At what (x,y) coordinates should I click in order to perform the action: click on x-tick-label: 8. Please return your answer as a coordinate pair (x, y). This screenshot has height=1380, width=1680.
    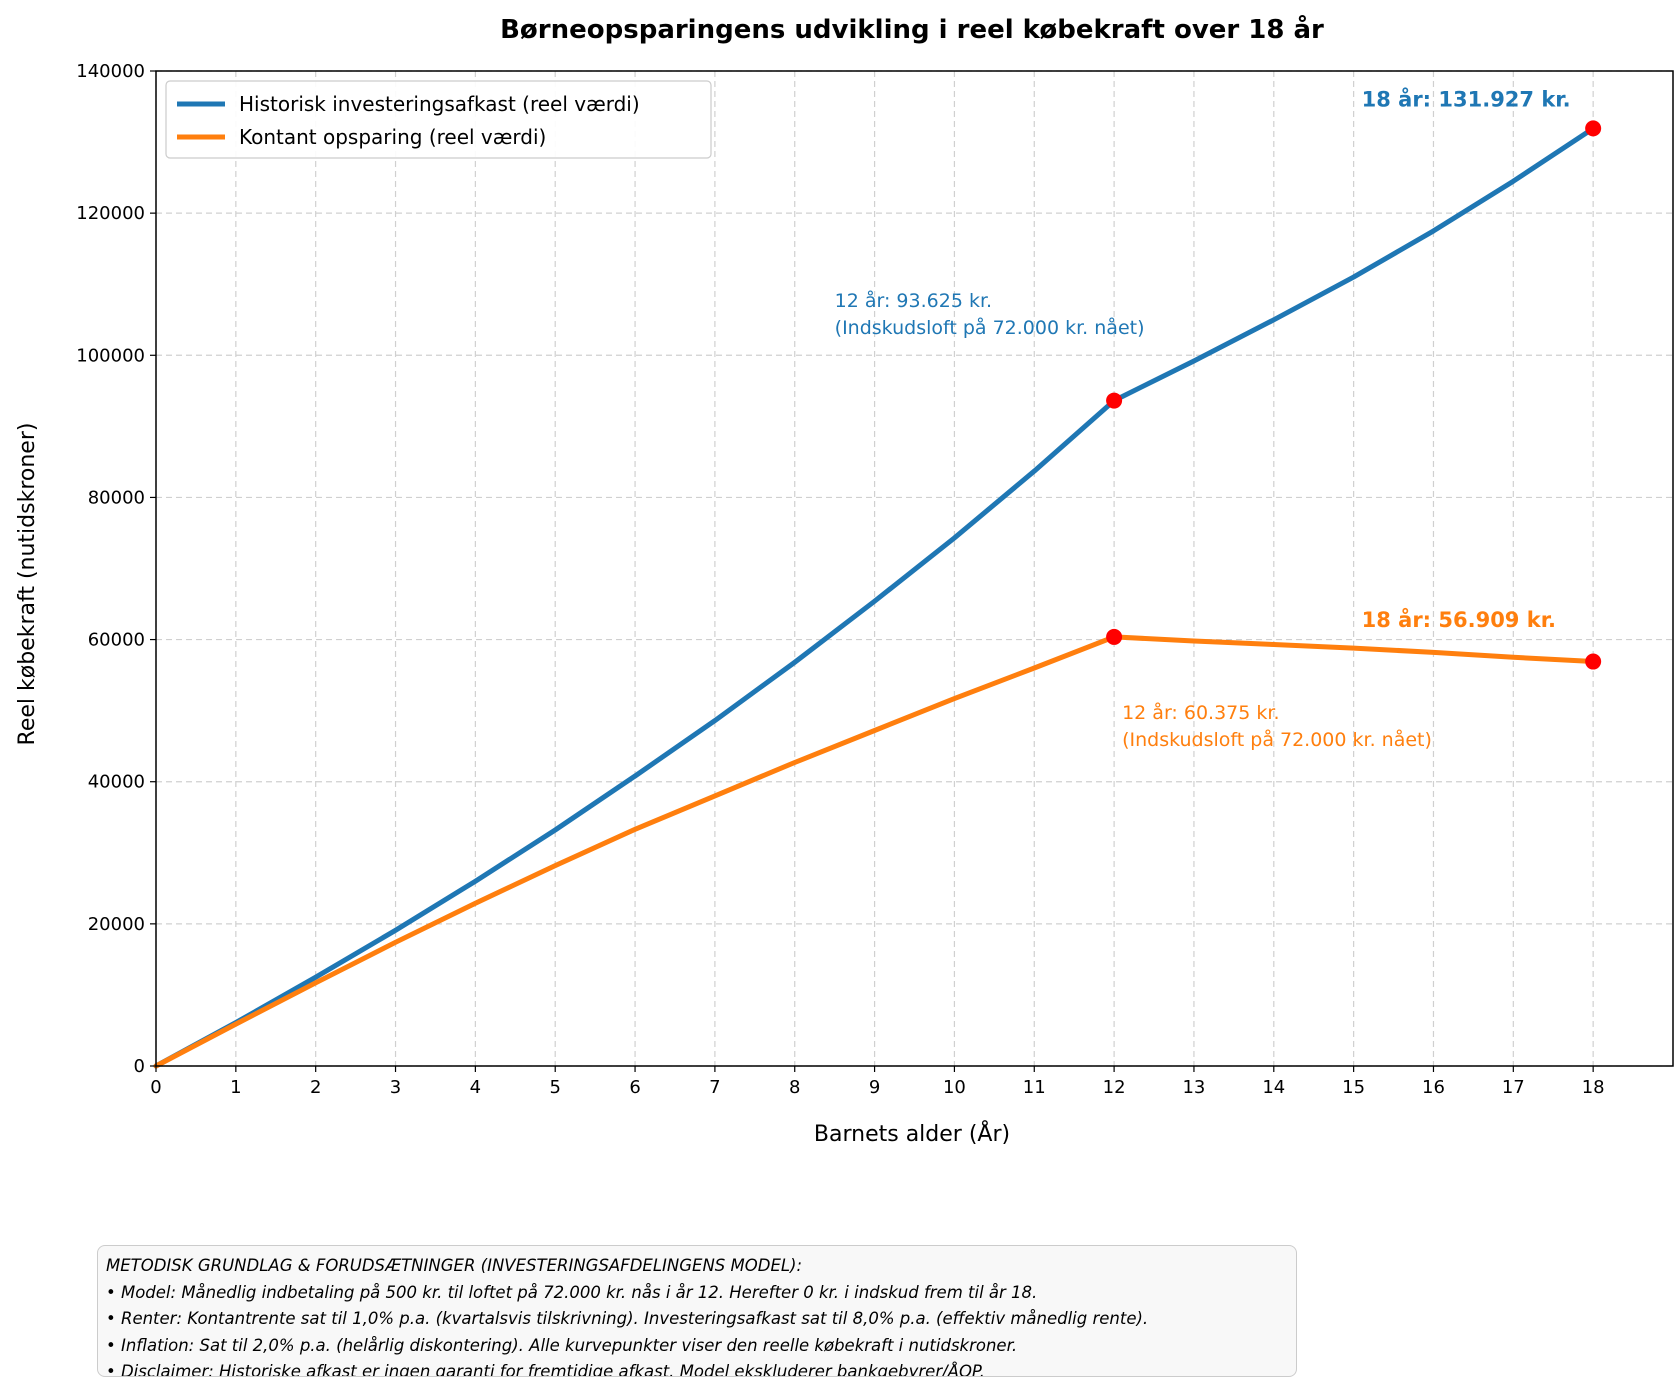
    Looking at the image, I should click on (794, 1087).